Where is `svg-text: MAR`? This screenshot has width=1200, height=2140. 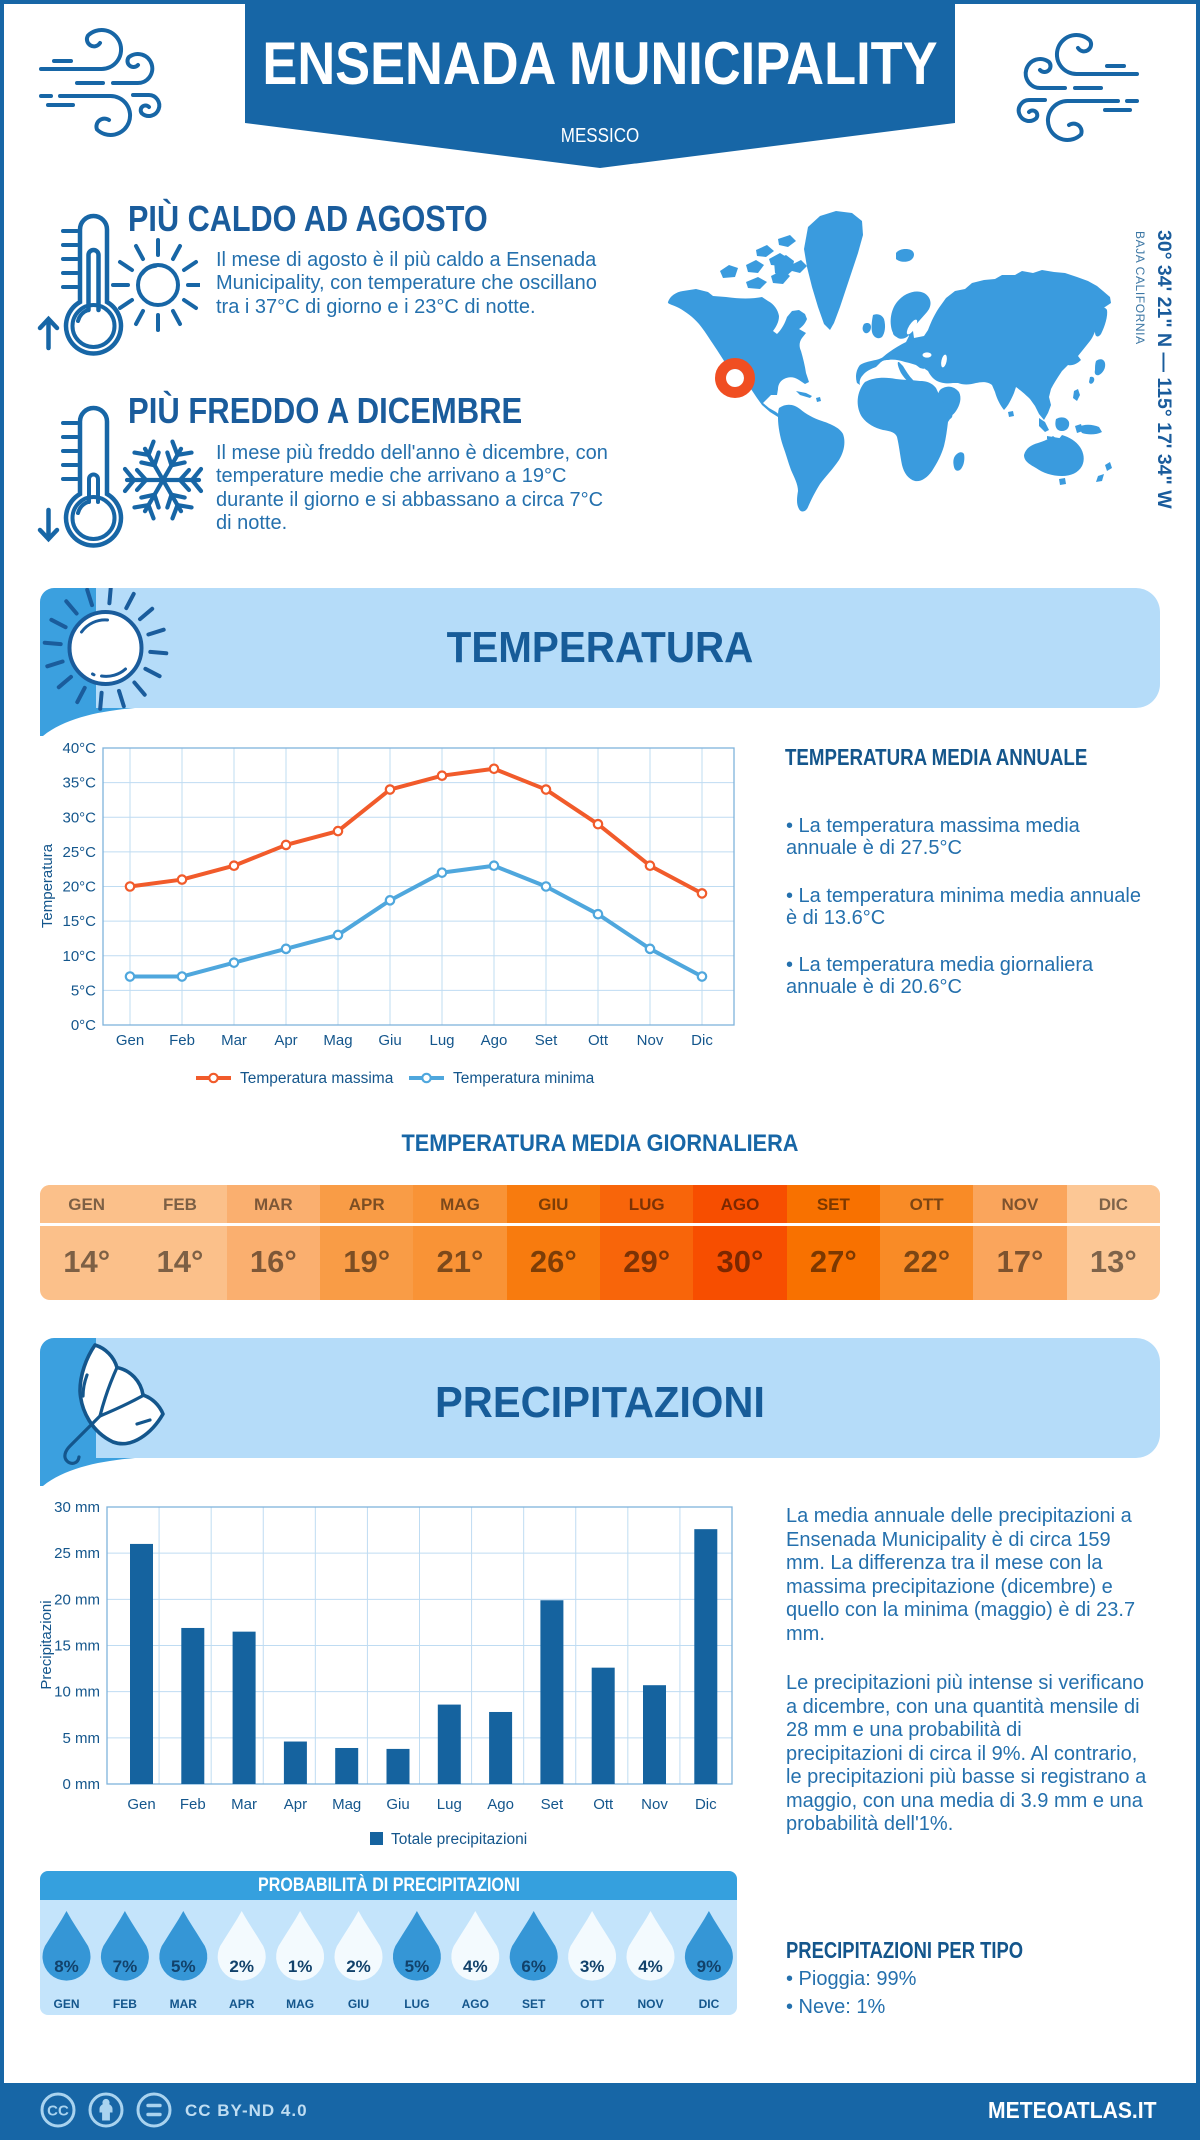
svg-text: MAR is located at coordinates (184, 2004).